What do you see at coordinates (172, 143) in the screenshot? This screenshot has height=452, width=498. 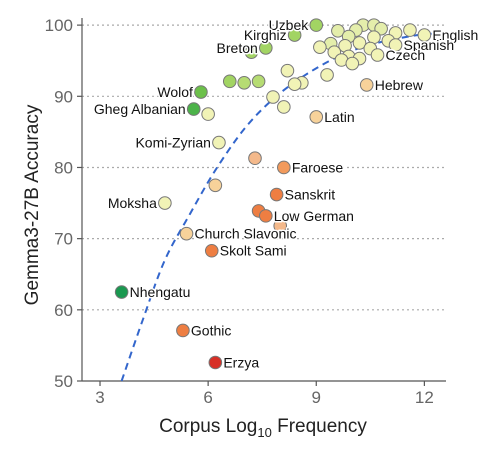 I see `point-label-komi-zyrian: Komi-Zyrian` at bounding box center [172, 143].